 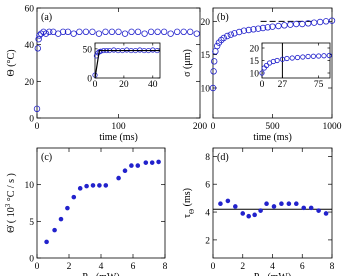 What do you see at coordinates (88, 50) in the screenshot?
I see `y-tick-label: 50` at bounding box center [88, 50].